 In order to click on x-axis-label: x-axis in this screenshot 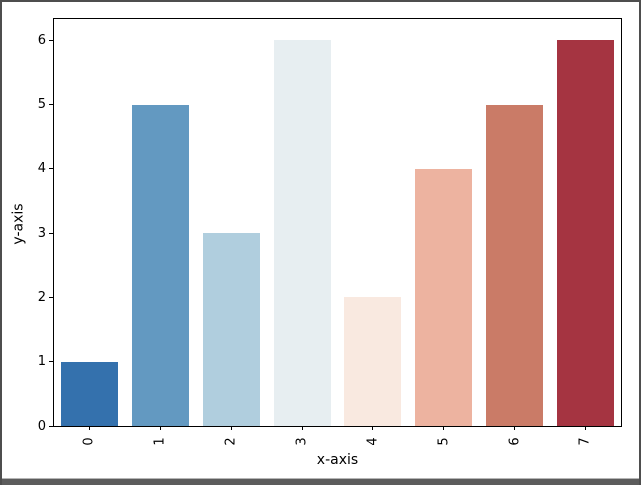, I will do `click(337, 460)`.